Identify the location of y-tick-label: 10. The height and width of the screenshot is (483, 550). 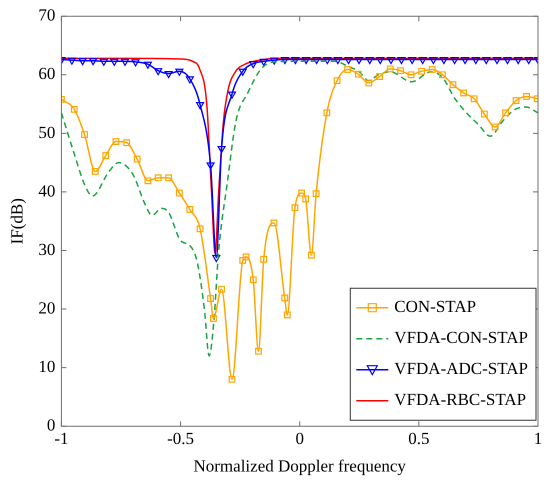
(47, 366).